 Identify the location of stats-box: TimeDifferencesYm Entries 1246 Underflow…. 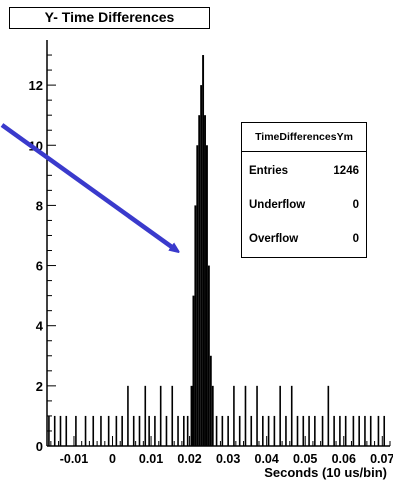
(304, 190).